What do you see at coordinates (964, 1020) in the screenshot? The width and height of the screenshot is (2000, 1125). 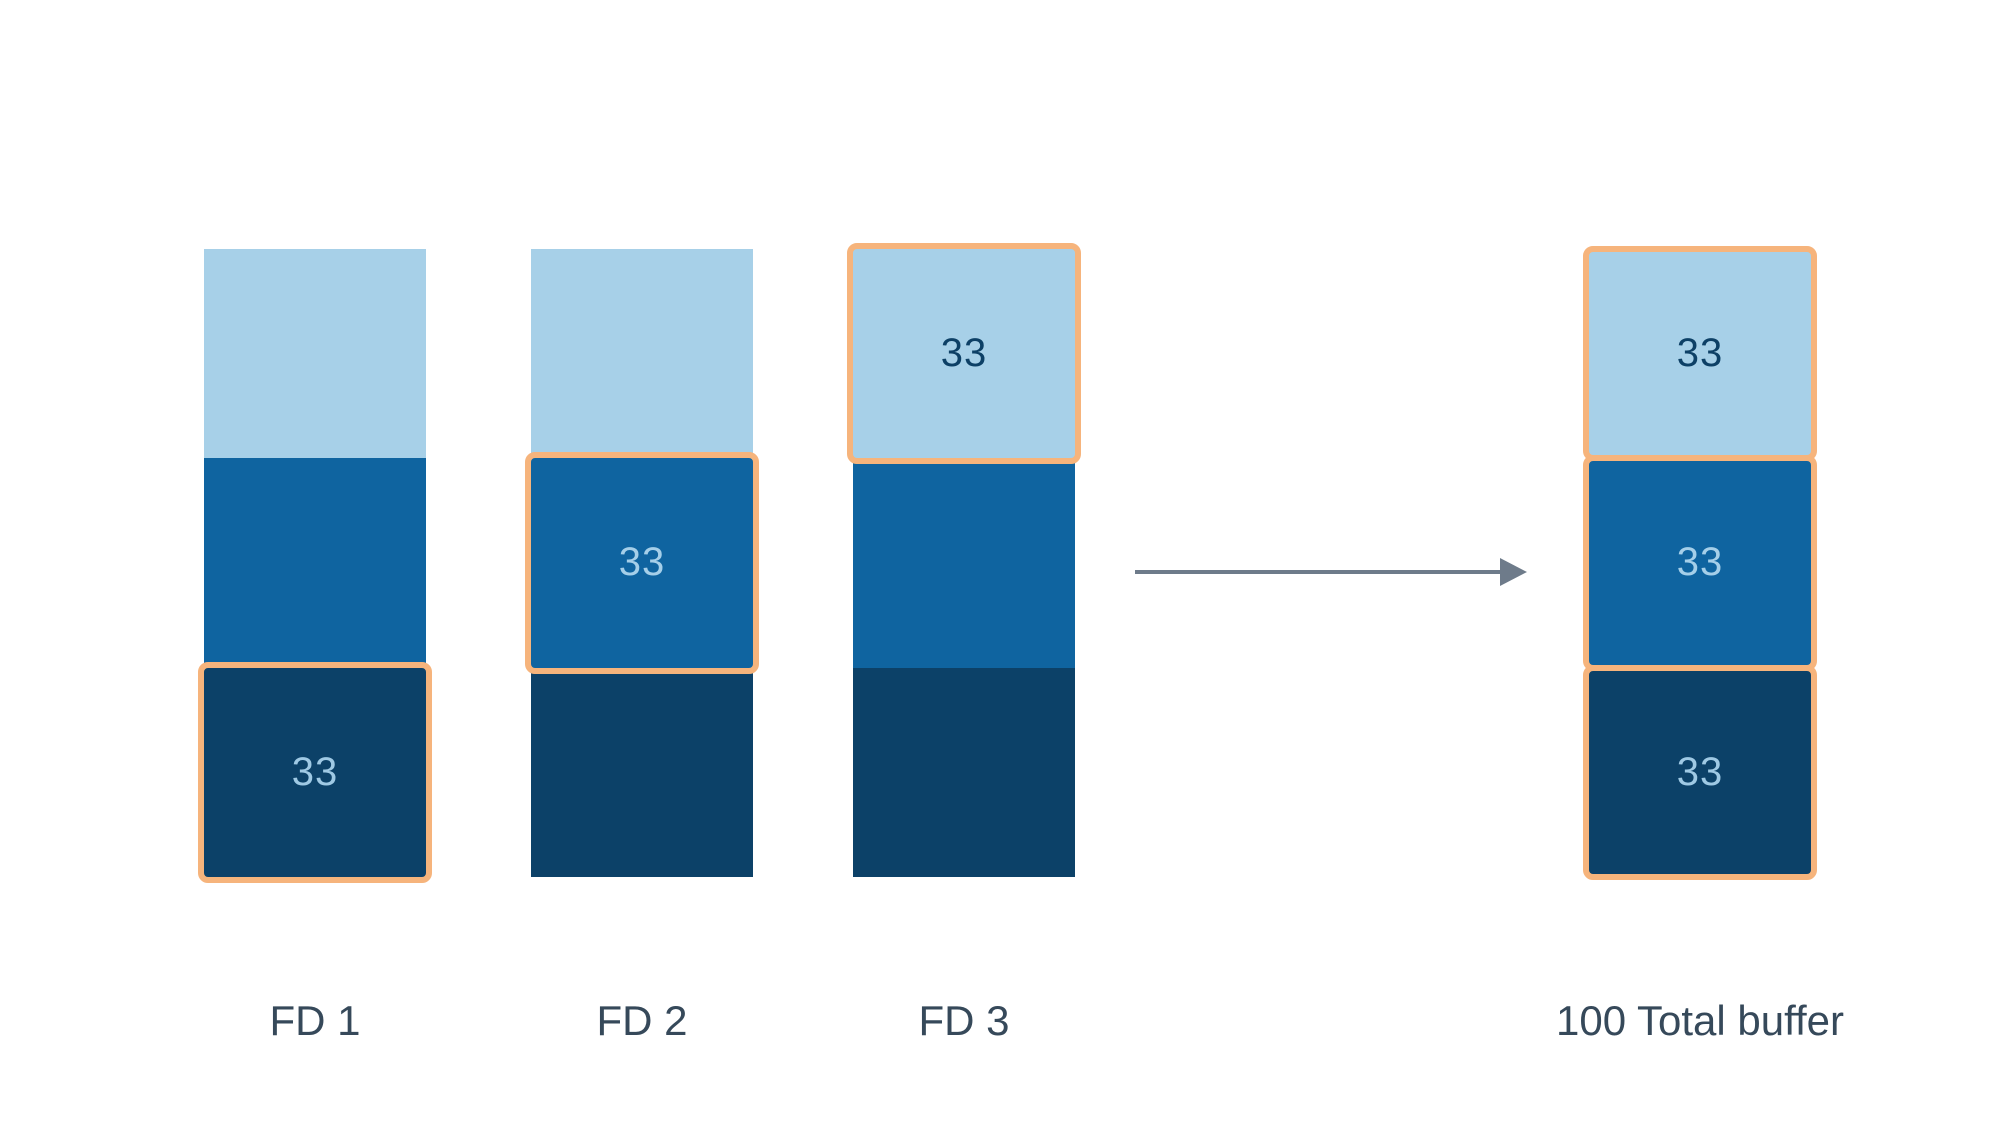 I see `fd3-label: FD 3` at bounding box center [964, 1020].